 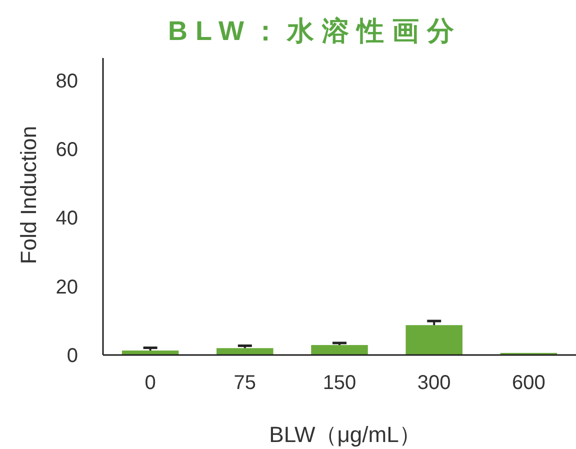 What do you see at coordinates (339, 383) in the screenshot?
I see `x-tick-label: 150` at bounding box center [339, 383].